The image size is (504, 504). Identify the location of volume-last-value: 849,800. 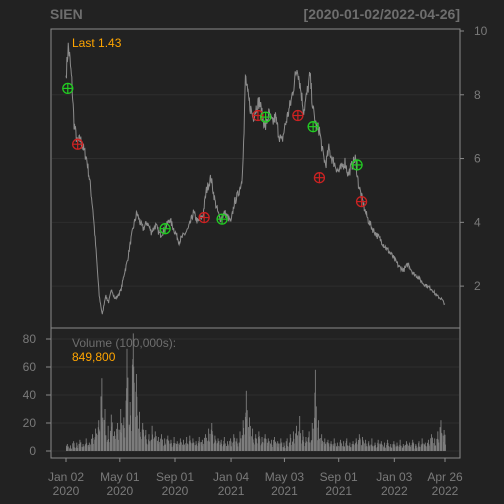
(94, 357).